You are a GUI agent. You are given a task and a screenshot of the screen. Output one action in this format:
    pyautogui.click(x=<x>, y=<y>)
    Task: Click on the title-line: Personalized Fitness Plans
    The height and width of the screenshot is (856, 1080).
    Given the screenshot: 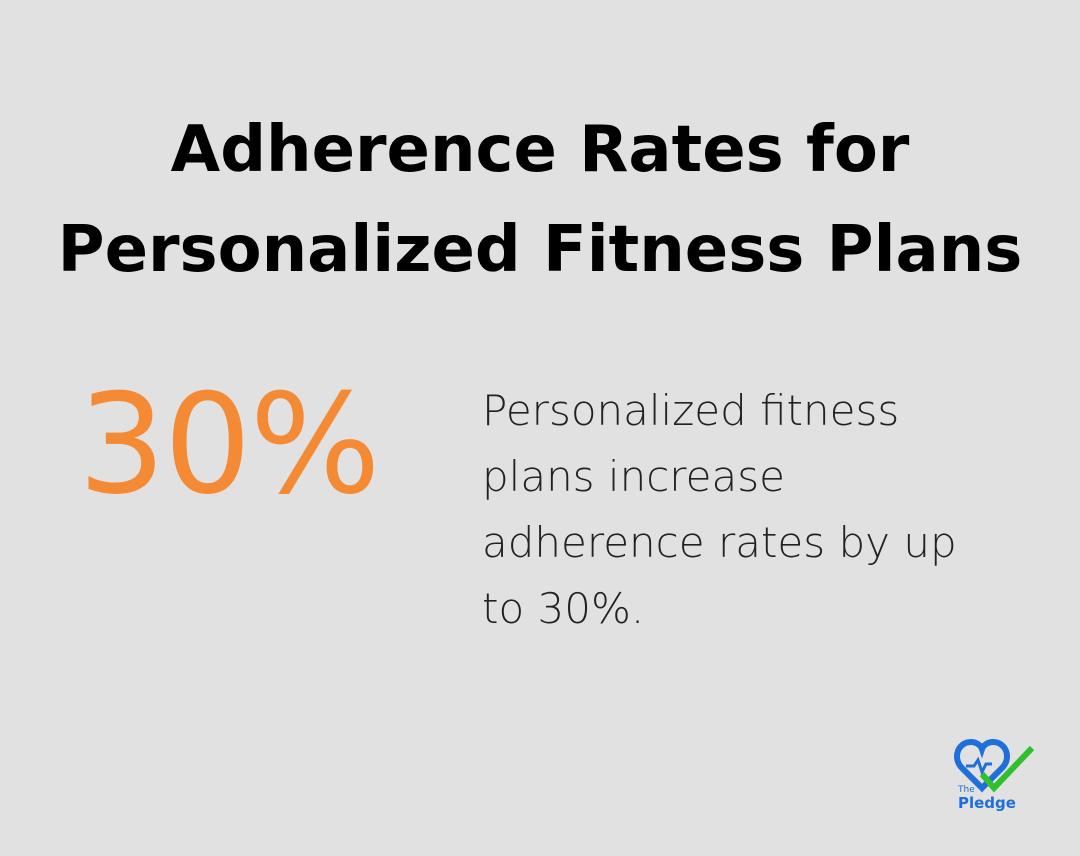 What is the action you would take?
    pyautogui.click(x=540, y=250)
    